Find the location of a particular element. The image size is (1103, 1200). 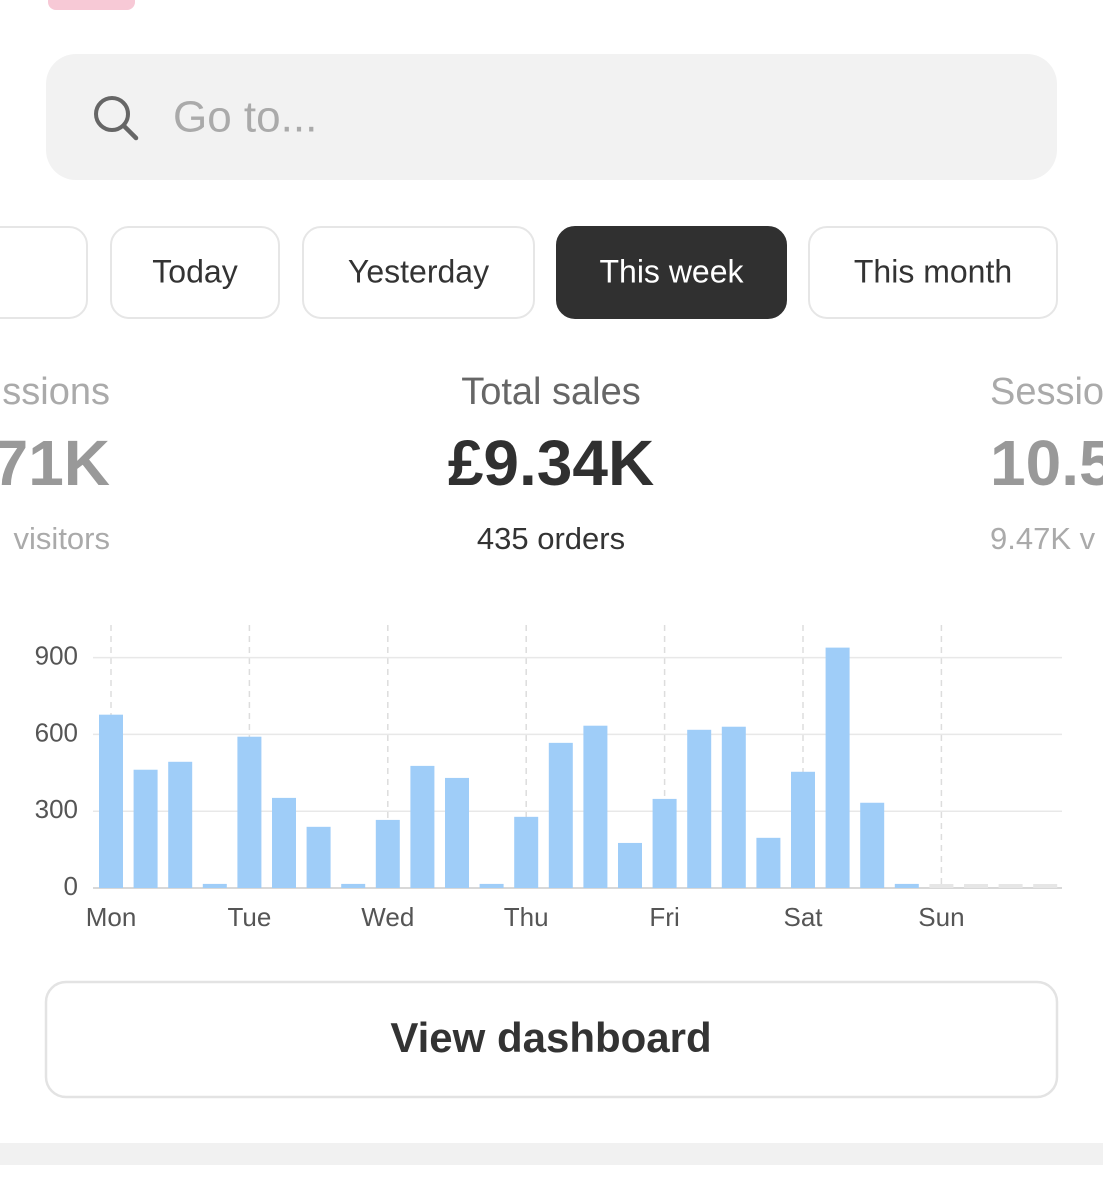

stat-sub: 9.47K v is located at coordinates (1043, 538).